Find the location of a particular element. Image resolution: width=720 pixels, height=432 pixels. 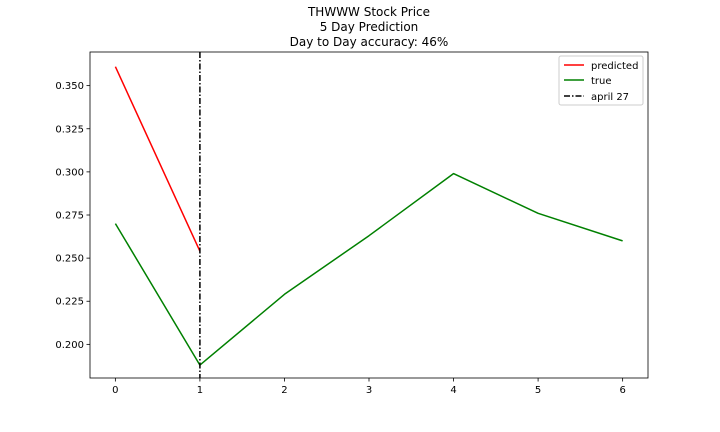

x-tick-label: 3 is located at coordinates (369, 390).